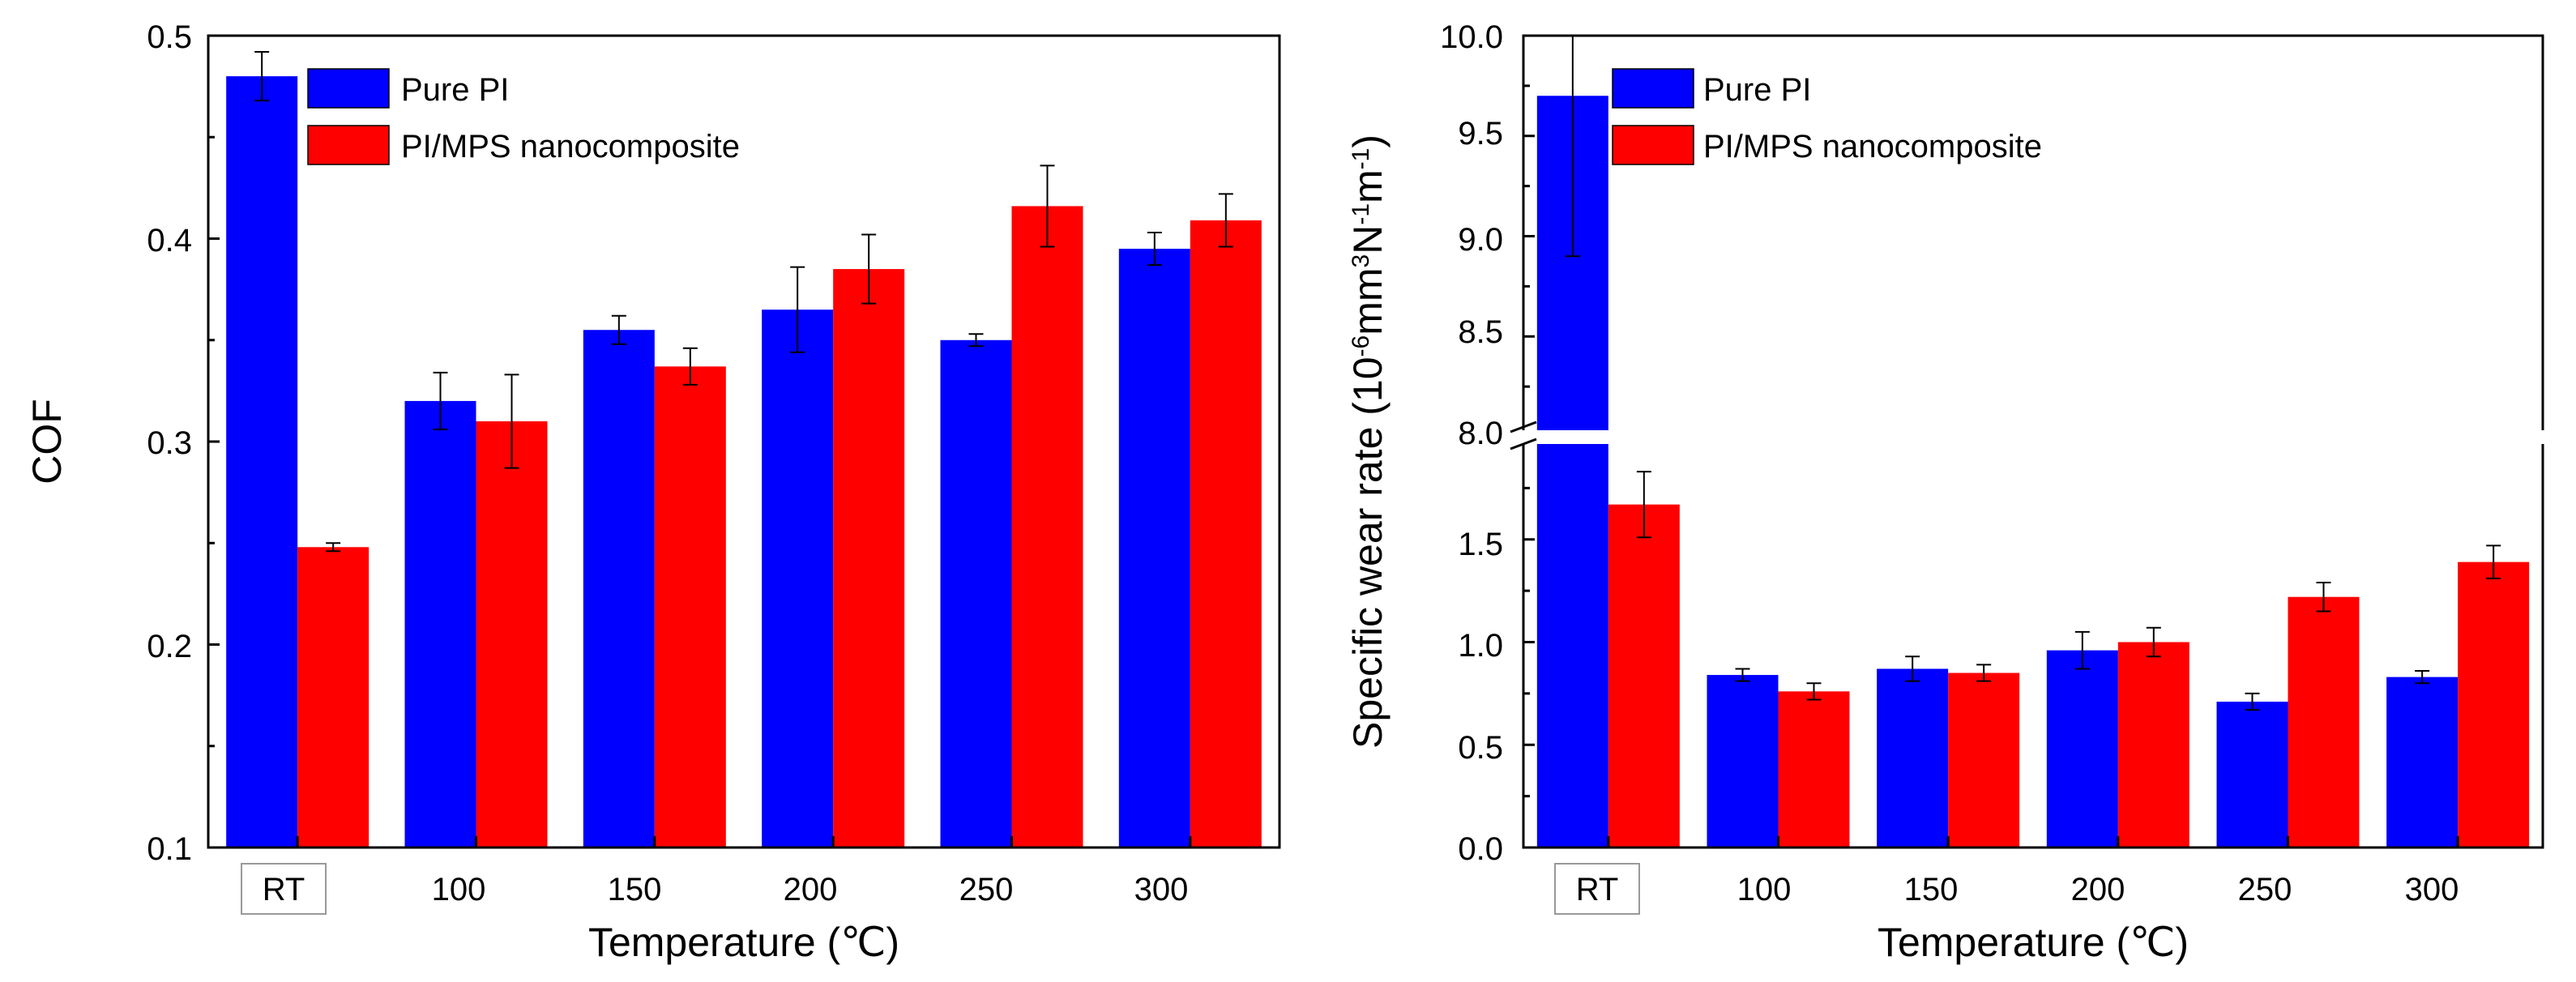 The height and width of the screenshot is (982, 2576). What do you see at coordinates (869, 558) in the screenshot?
I see `cof-bar-s1-c3` at bounding box center [869, 558].